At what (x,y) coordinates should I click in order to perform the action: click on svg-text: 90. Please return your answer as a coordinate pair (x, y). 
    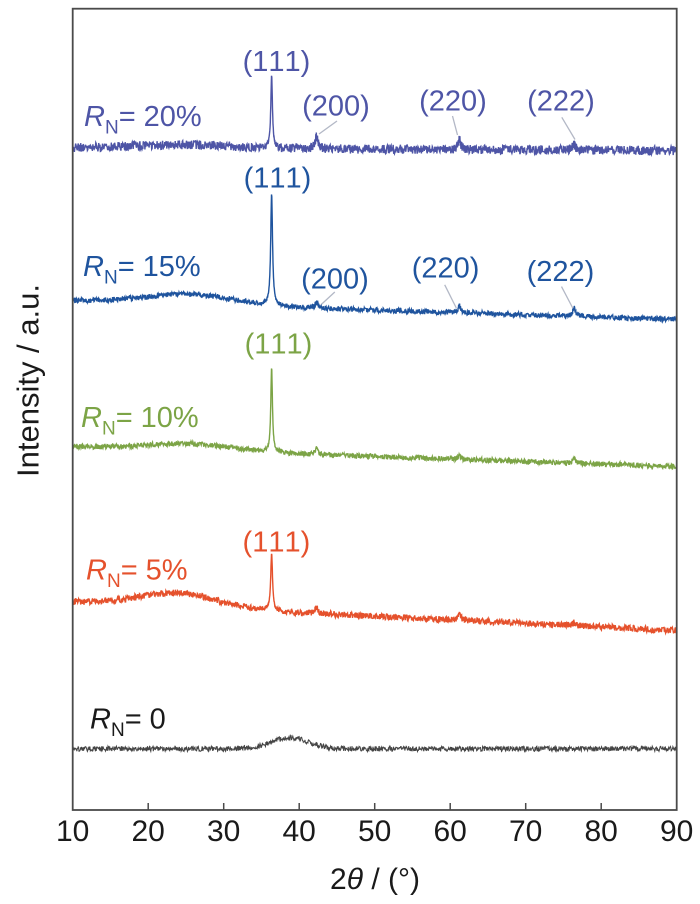
    Looking at the image, I should click on (676, 831).